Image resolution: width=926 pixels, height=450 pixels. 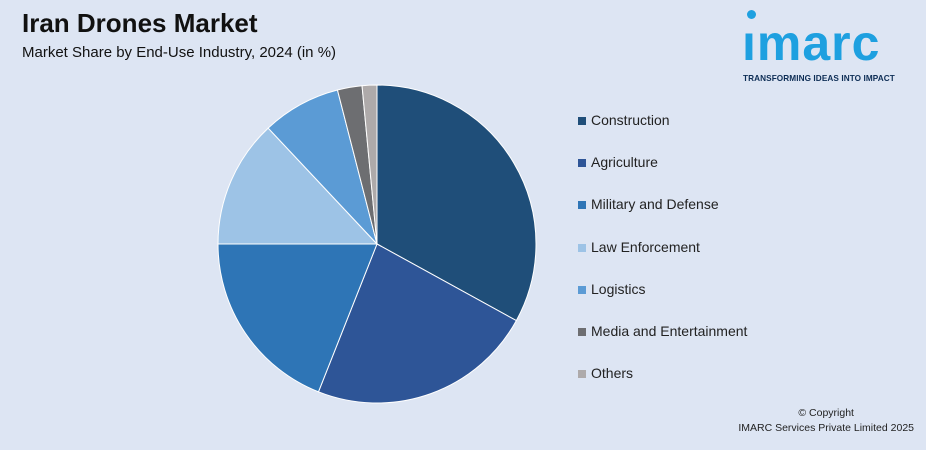 What do you see at coordinates (826, 428) in the screenshot?
I see `copyright-company: IMARC Services Private Limited 2025` at bounding box center [826, 428].